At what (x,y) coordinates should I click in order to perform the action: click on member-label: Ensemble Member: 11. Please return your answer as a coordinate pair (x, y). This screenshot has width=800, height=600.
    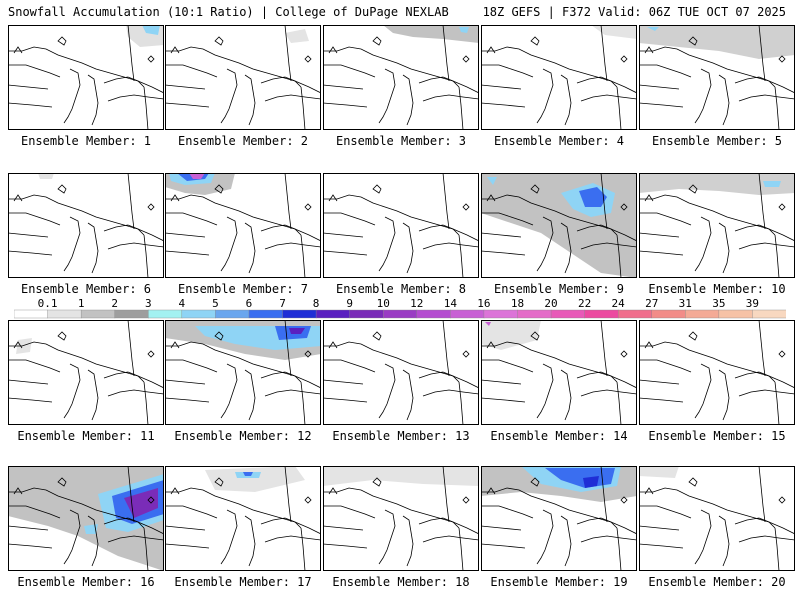
    Looking at the image, I should click on (86, 436).